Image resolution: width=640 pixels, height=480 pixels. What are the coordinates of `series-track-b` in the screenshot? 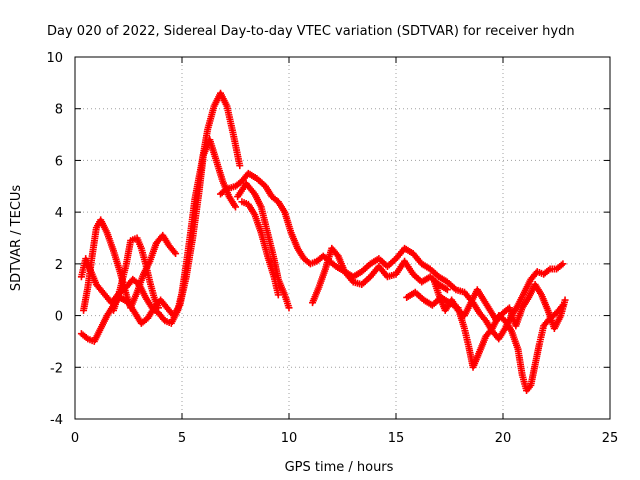 It's located at (158, 240).